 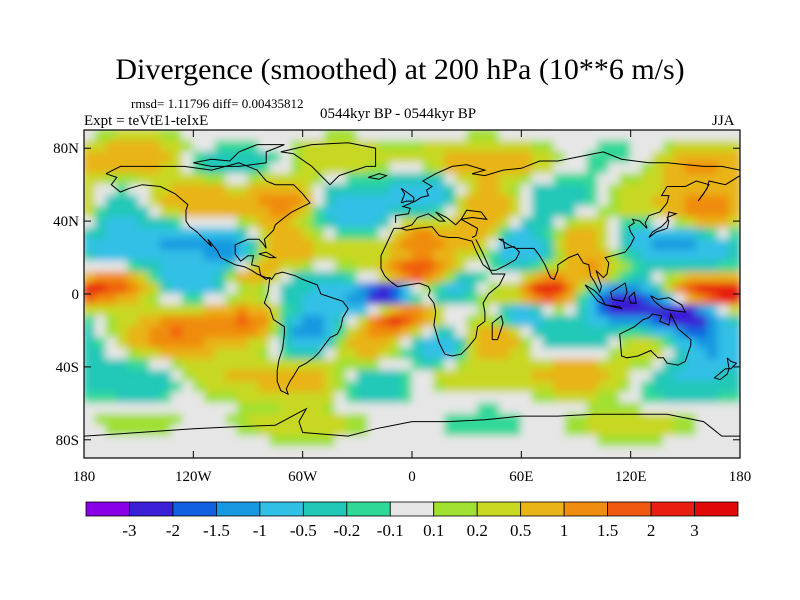 I want to click on colorbar-swatch, so click(x=542, y=509).